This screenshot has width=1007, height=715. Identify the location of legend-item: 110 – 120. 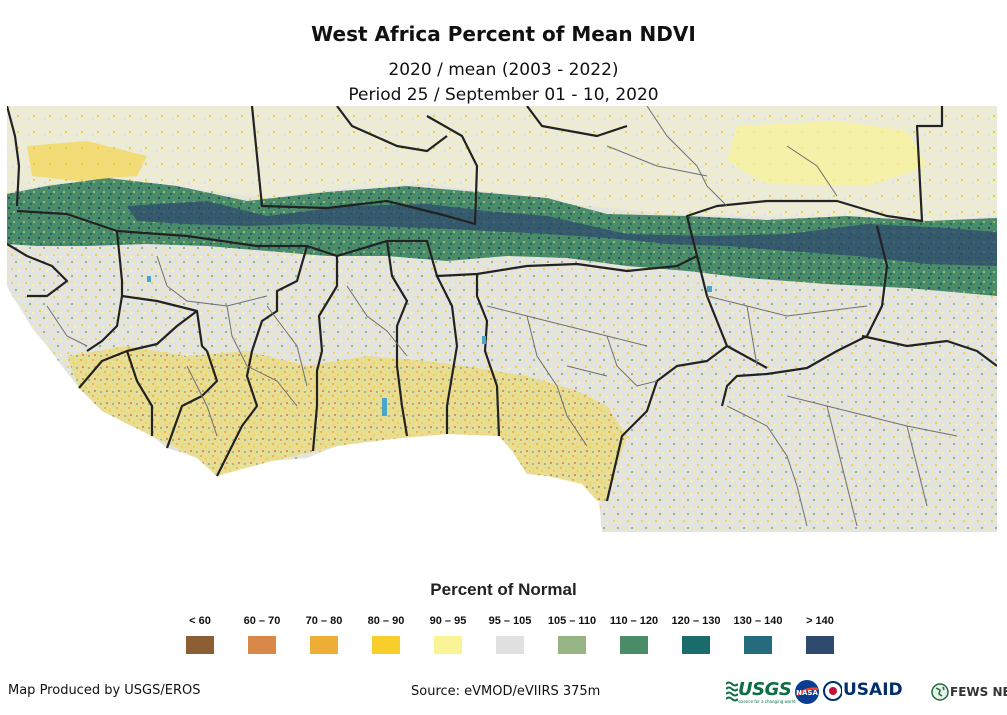
(634, 634).